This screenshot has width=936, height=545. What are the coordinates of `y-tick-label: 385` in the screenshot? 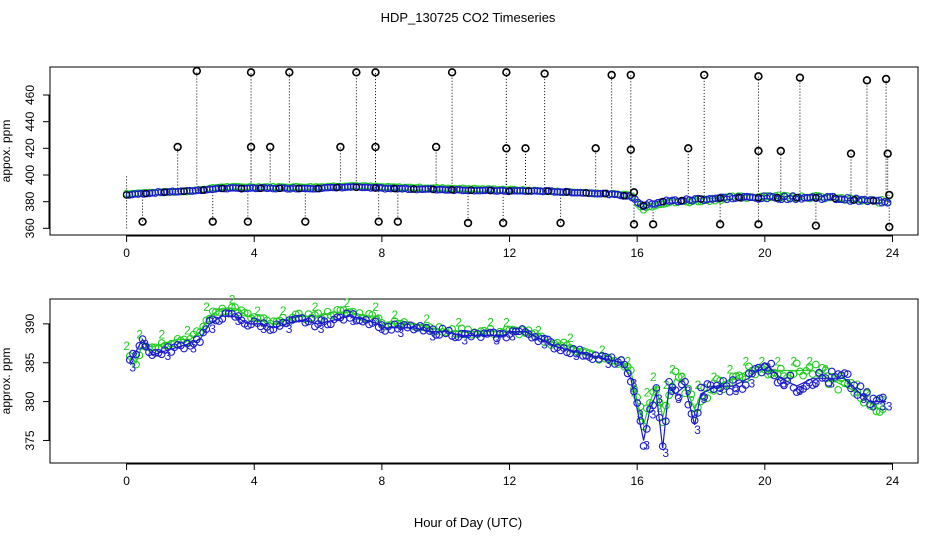 It's located at (30, 362).